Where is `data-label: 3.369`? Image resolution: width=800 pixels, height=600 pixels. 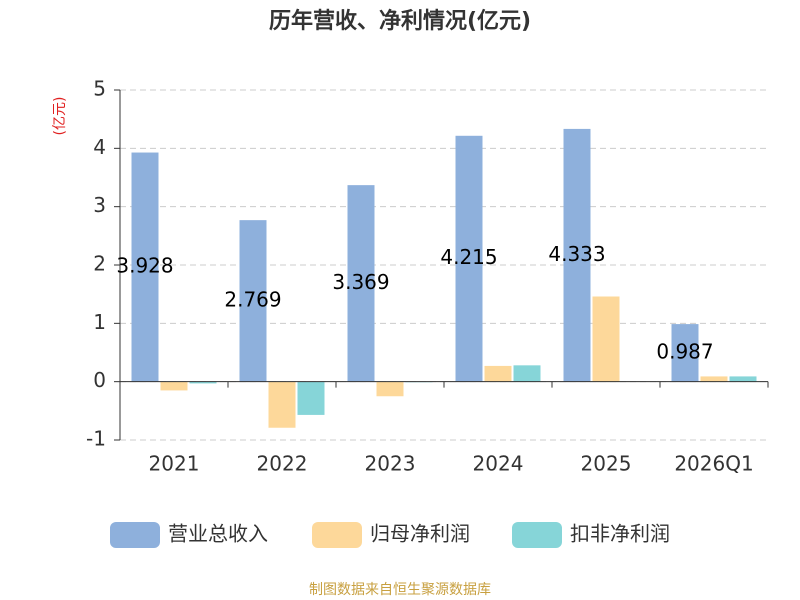
data-label: 3.369 is located at coordinates (360, 282).